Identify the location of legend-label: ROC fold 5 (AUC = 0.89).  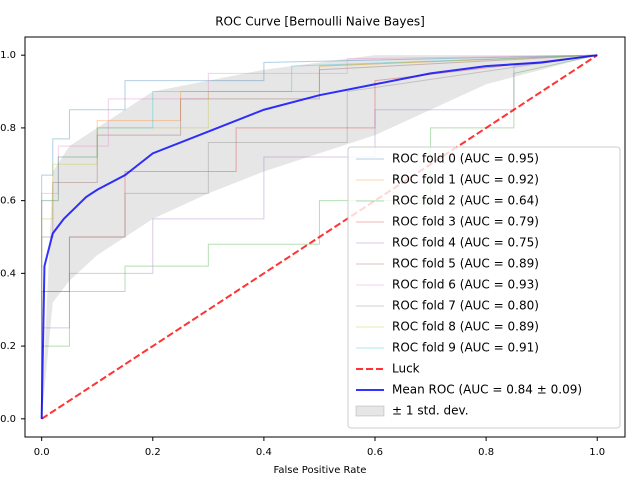
(465, 264).